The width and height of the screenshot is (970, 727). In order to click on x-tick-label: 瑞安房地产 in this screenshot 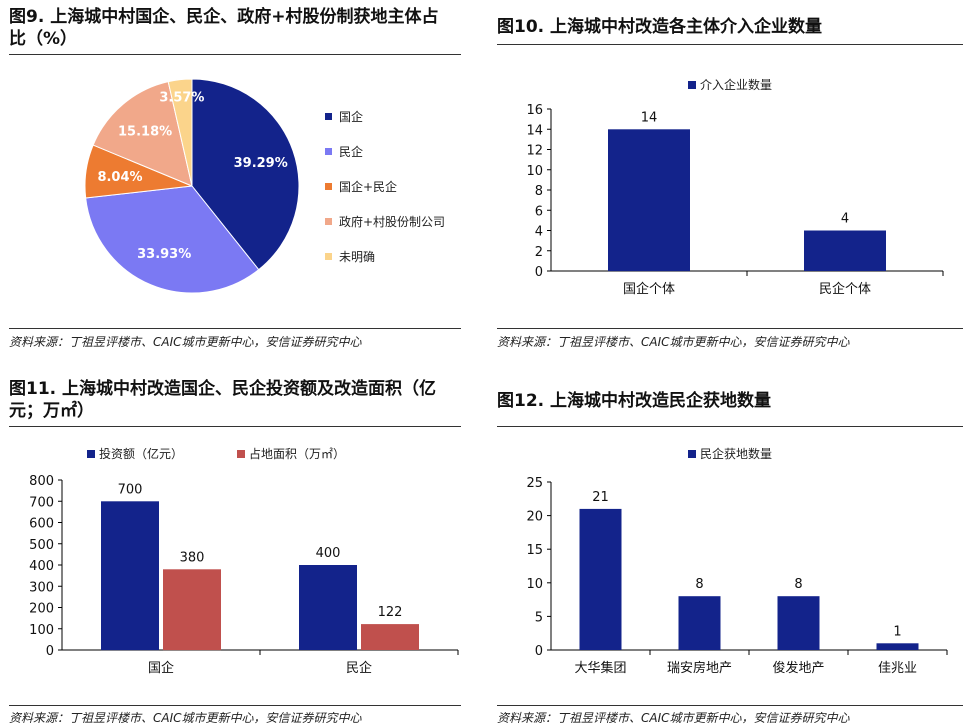, I will do `click(699, 668)`.